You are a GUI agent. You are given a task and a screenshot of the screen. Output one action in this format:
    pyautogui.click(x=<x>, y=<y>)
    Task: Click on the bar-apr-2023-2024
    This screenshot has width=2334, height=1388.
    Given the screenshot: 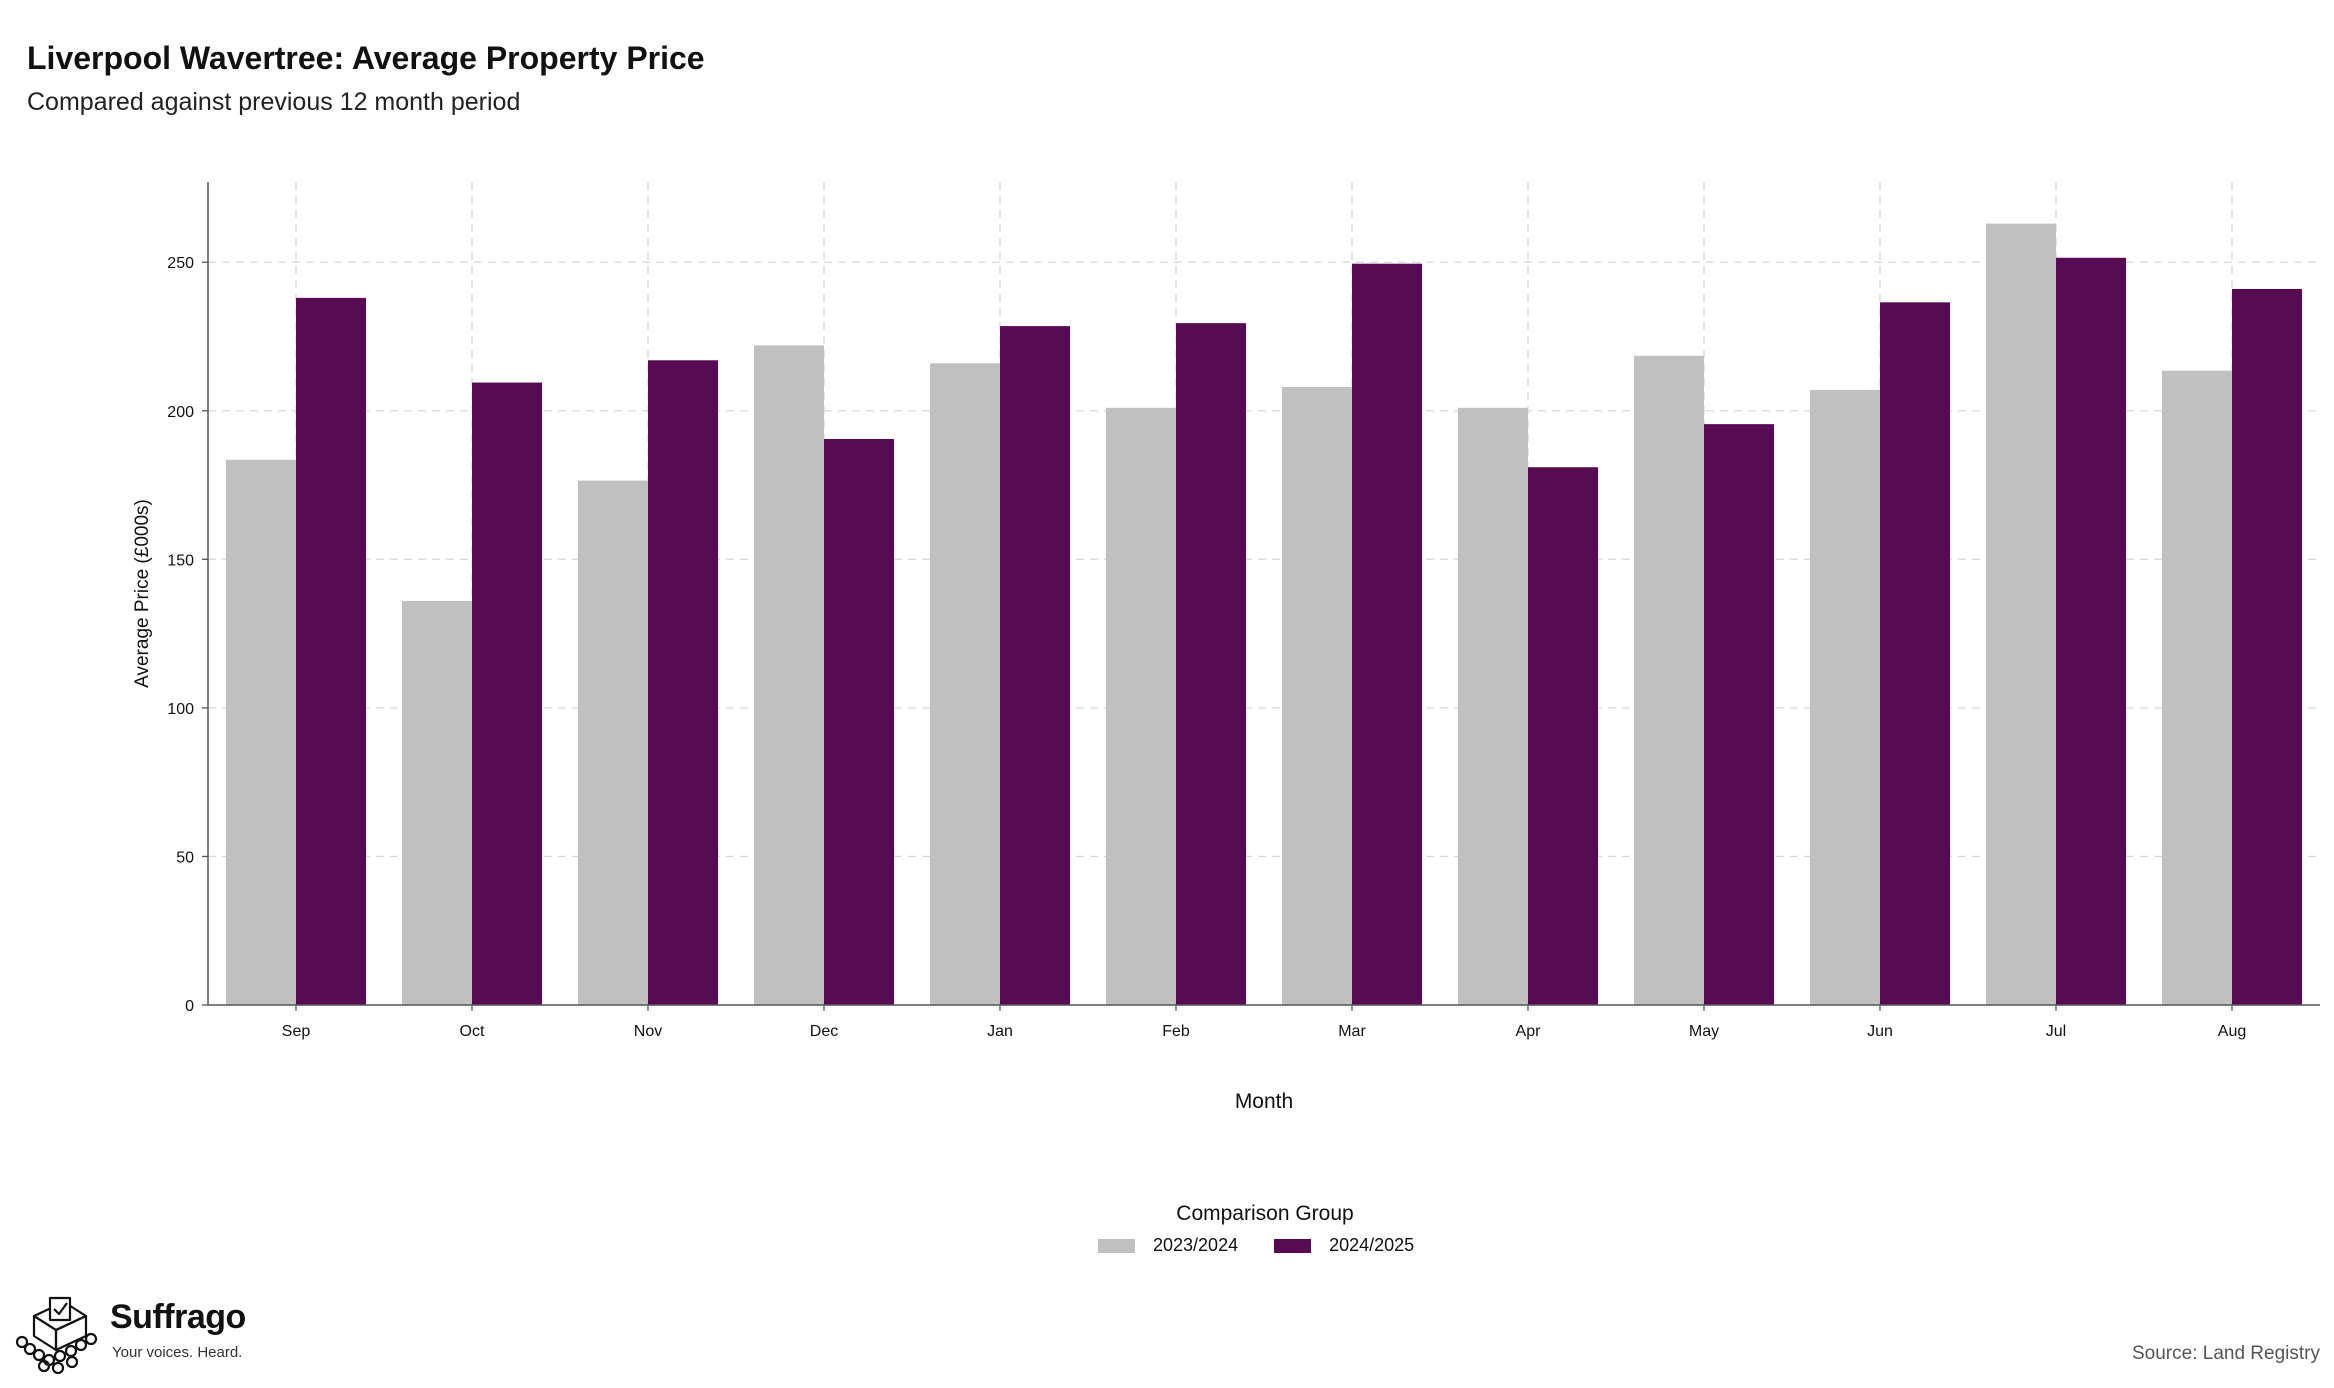 What is the action you would take?
    pyautogui.click(x=1493, y=706)
    